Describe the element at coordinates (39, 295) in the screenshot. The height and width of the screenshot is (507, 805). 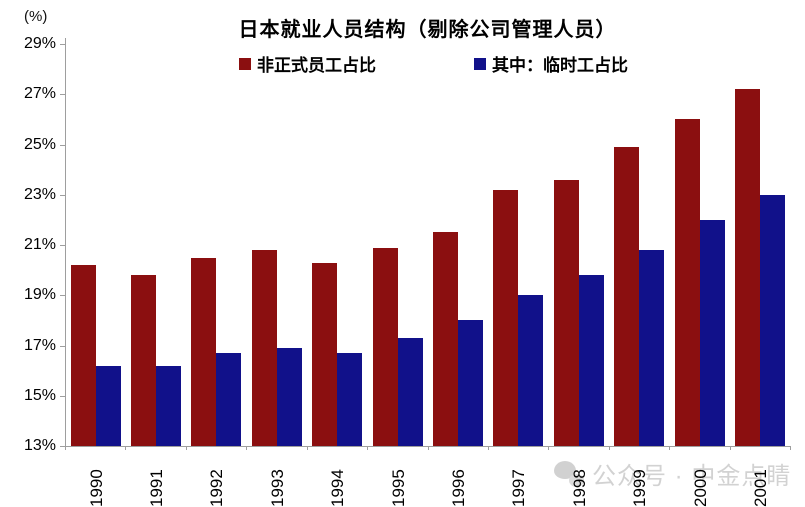
I see `y-axis-tick-label: 19%` at that location.